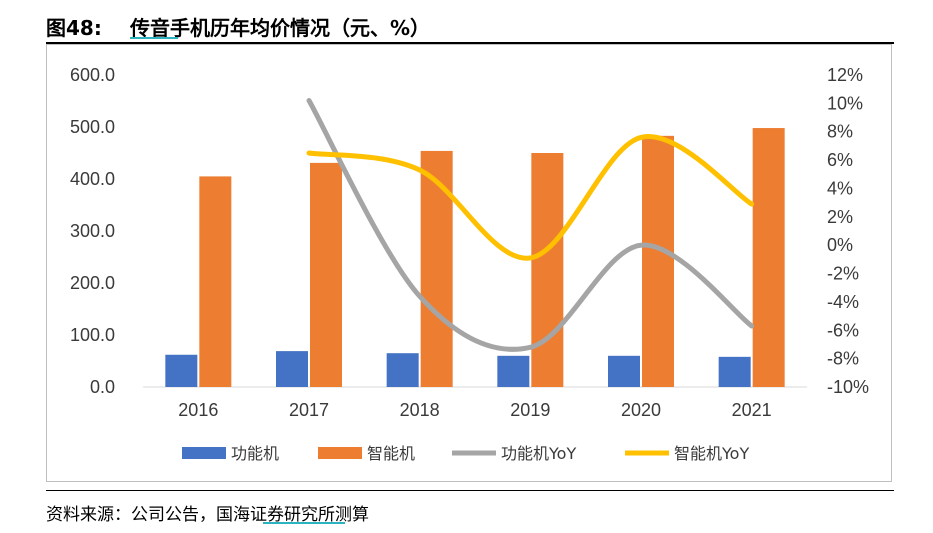 The image size is (933, 533). I want to click on legend-label: 功能机YoY, so click(538, 453).